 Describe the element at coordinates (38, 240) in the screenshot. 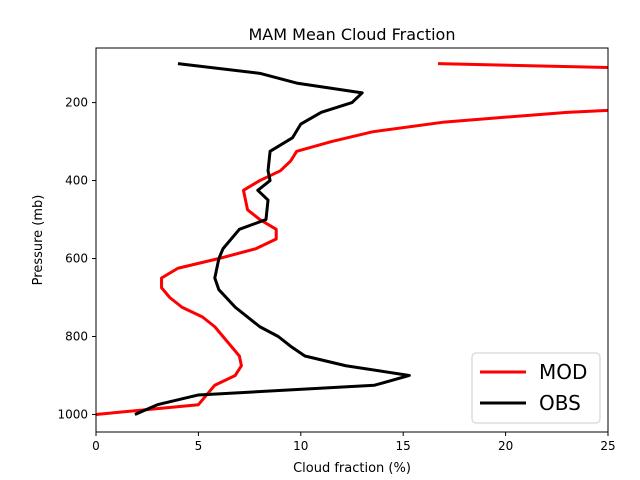

I see `y-axis-label: Pressure (mb)` at that location.